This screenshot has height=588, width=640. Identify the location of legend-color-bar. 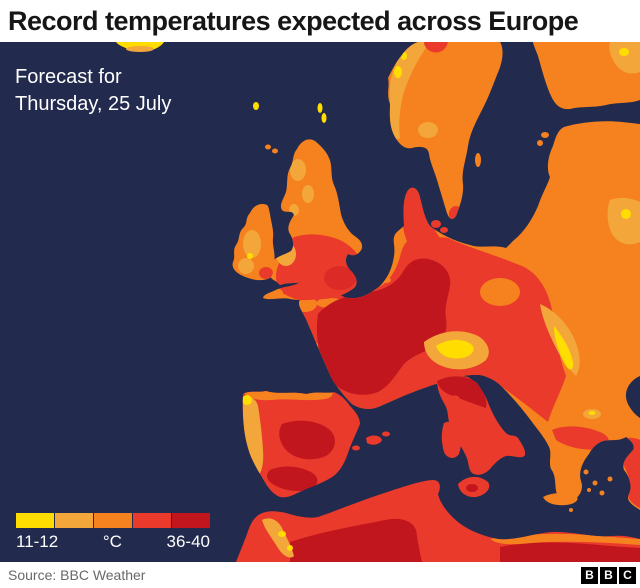
(113, 520).